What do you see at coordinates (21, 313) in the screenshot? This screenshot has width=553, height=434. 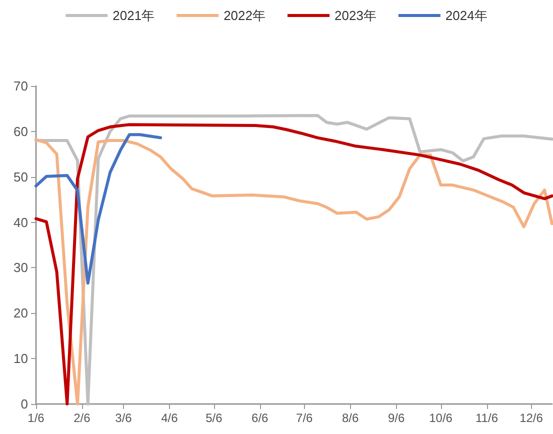 I see `y-tick-label: 20` at bounding box center [21, 313].